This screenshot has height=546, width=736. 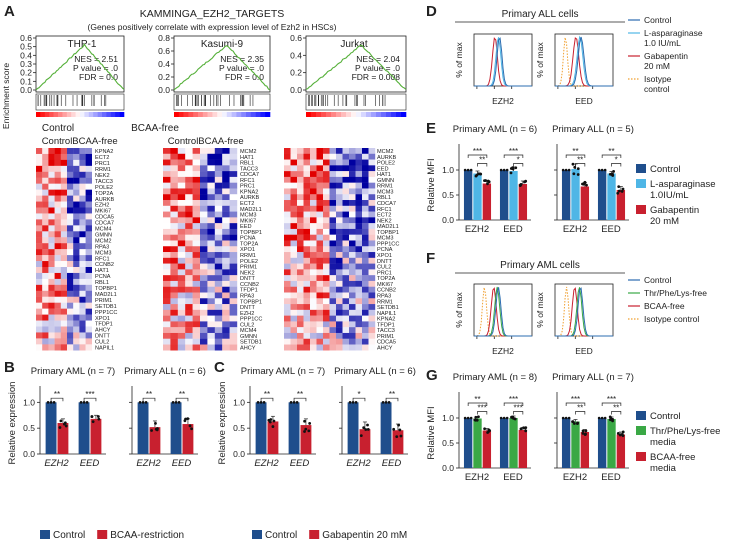 I want to click on sig-label: **, so click(x=575, y=151).